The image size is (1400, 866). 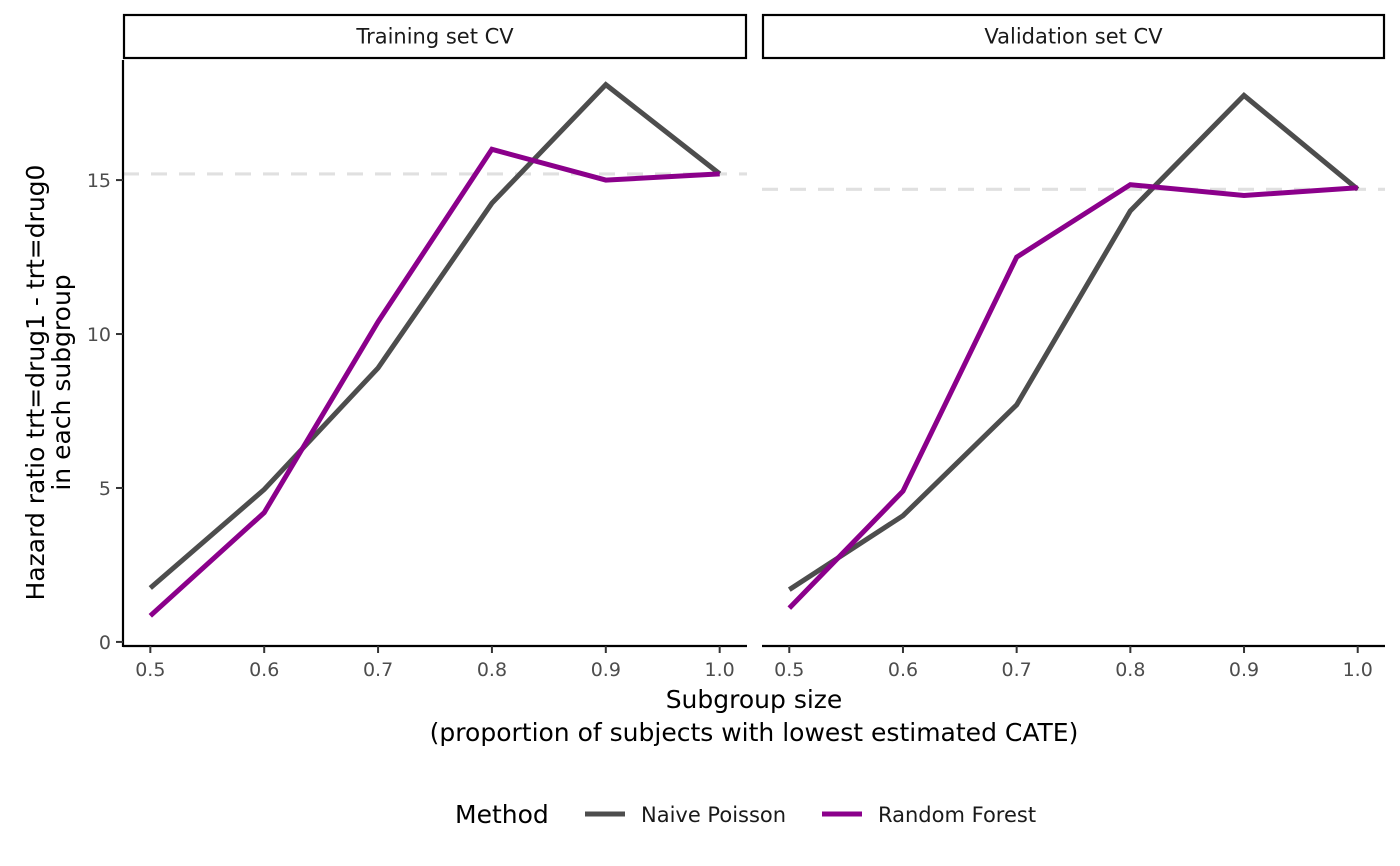 I want to click on facet-title: Validation set CV, so click(x=1073, y=37).